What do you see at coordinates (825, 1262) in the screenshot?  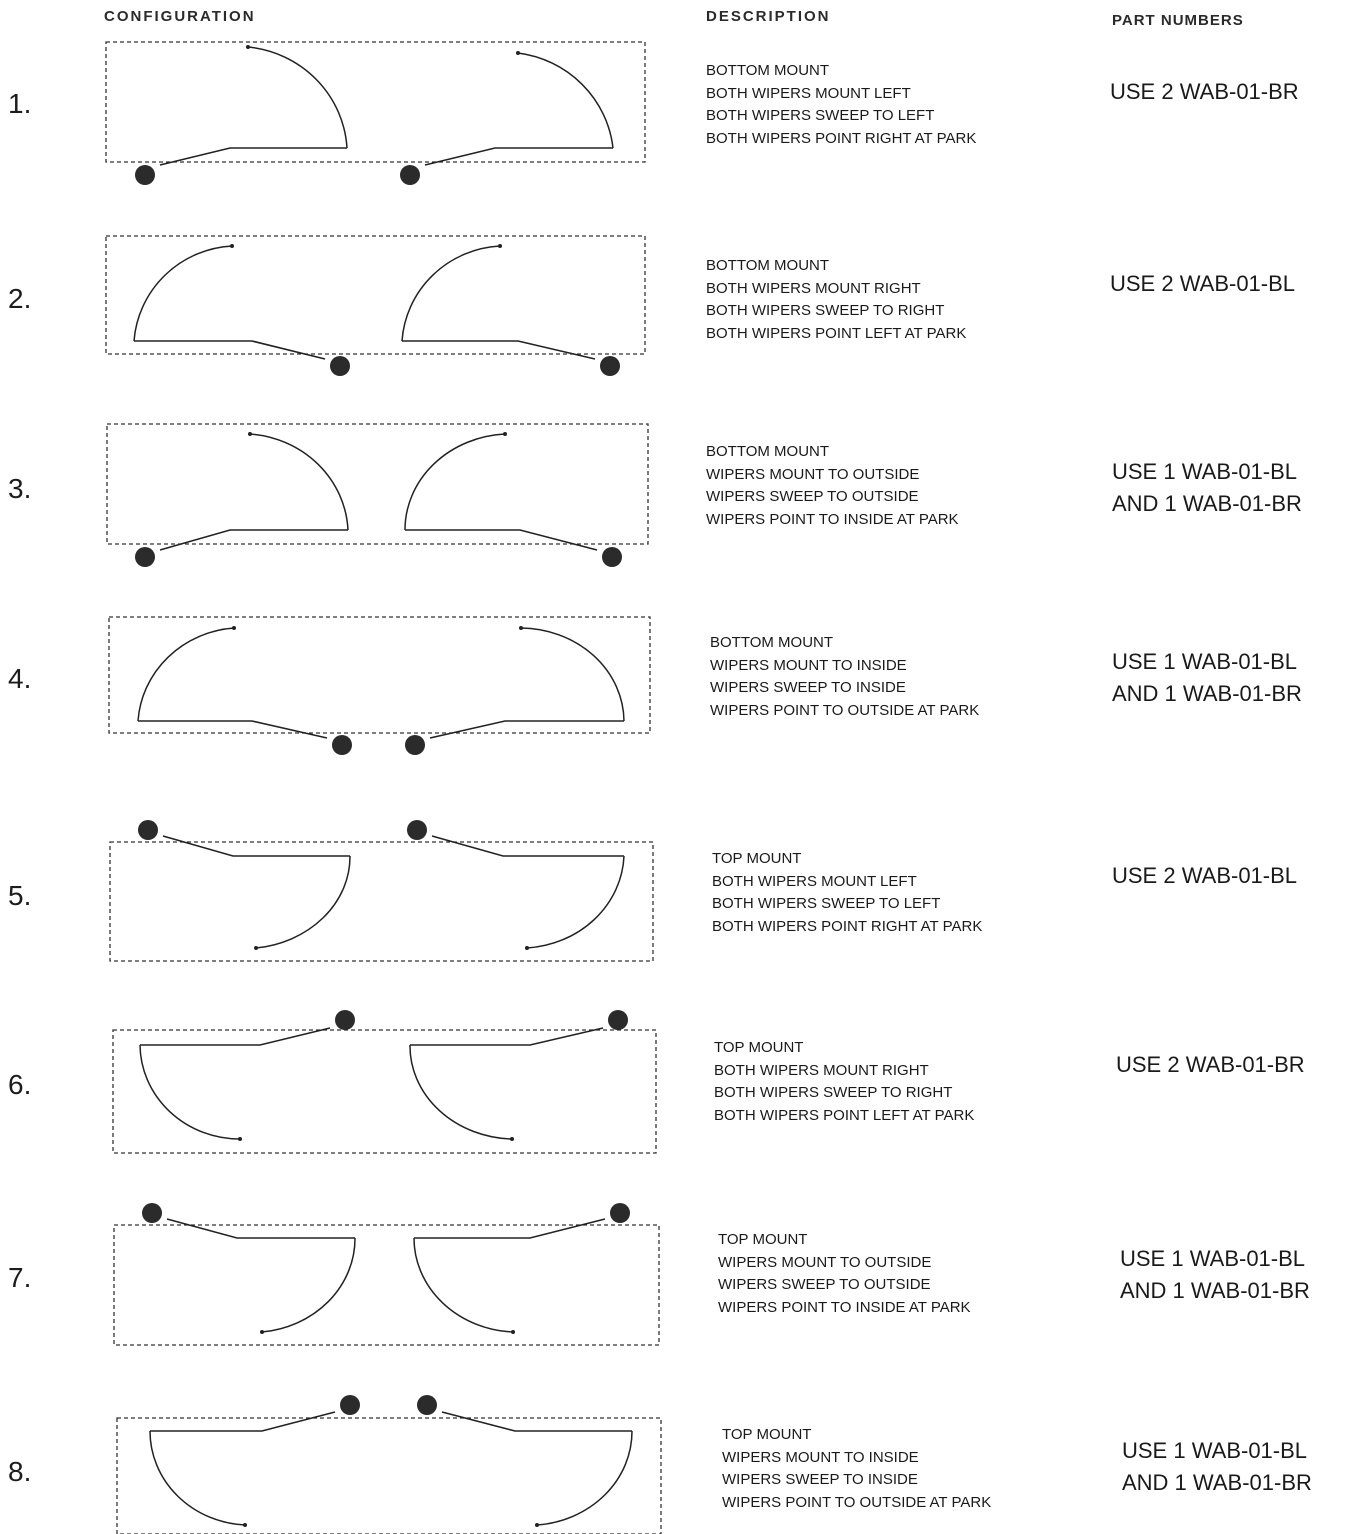 I see `description-line: WIPERS MOUNT TO OUTSIDE` at bounding box center [825, 1262].